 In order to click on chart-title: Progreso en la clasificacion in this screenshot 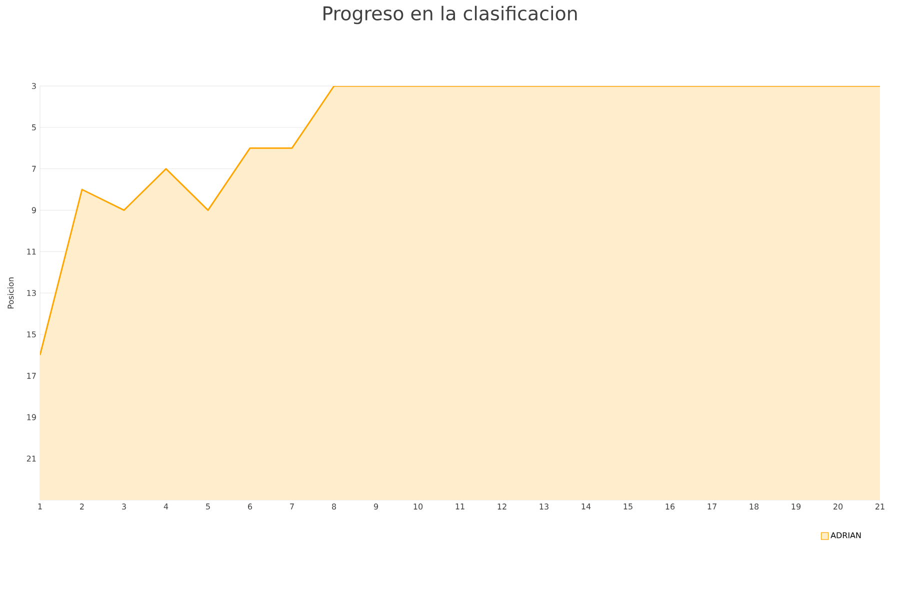, I will do `click(450, 15)`.